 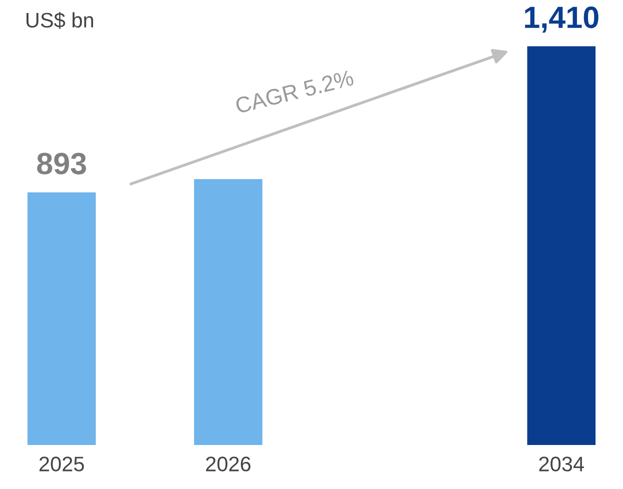 What do you see at coordinates (561, 19) in the screenshot?
I see `data-label: 1,410` at bounding box center [561, 19].